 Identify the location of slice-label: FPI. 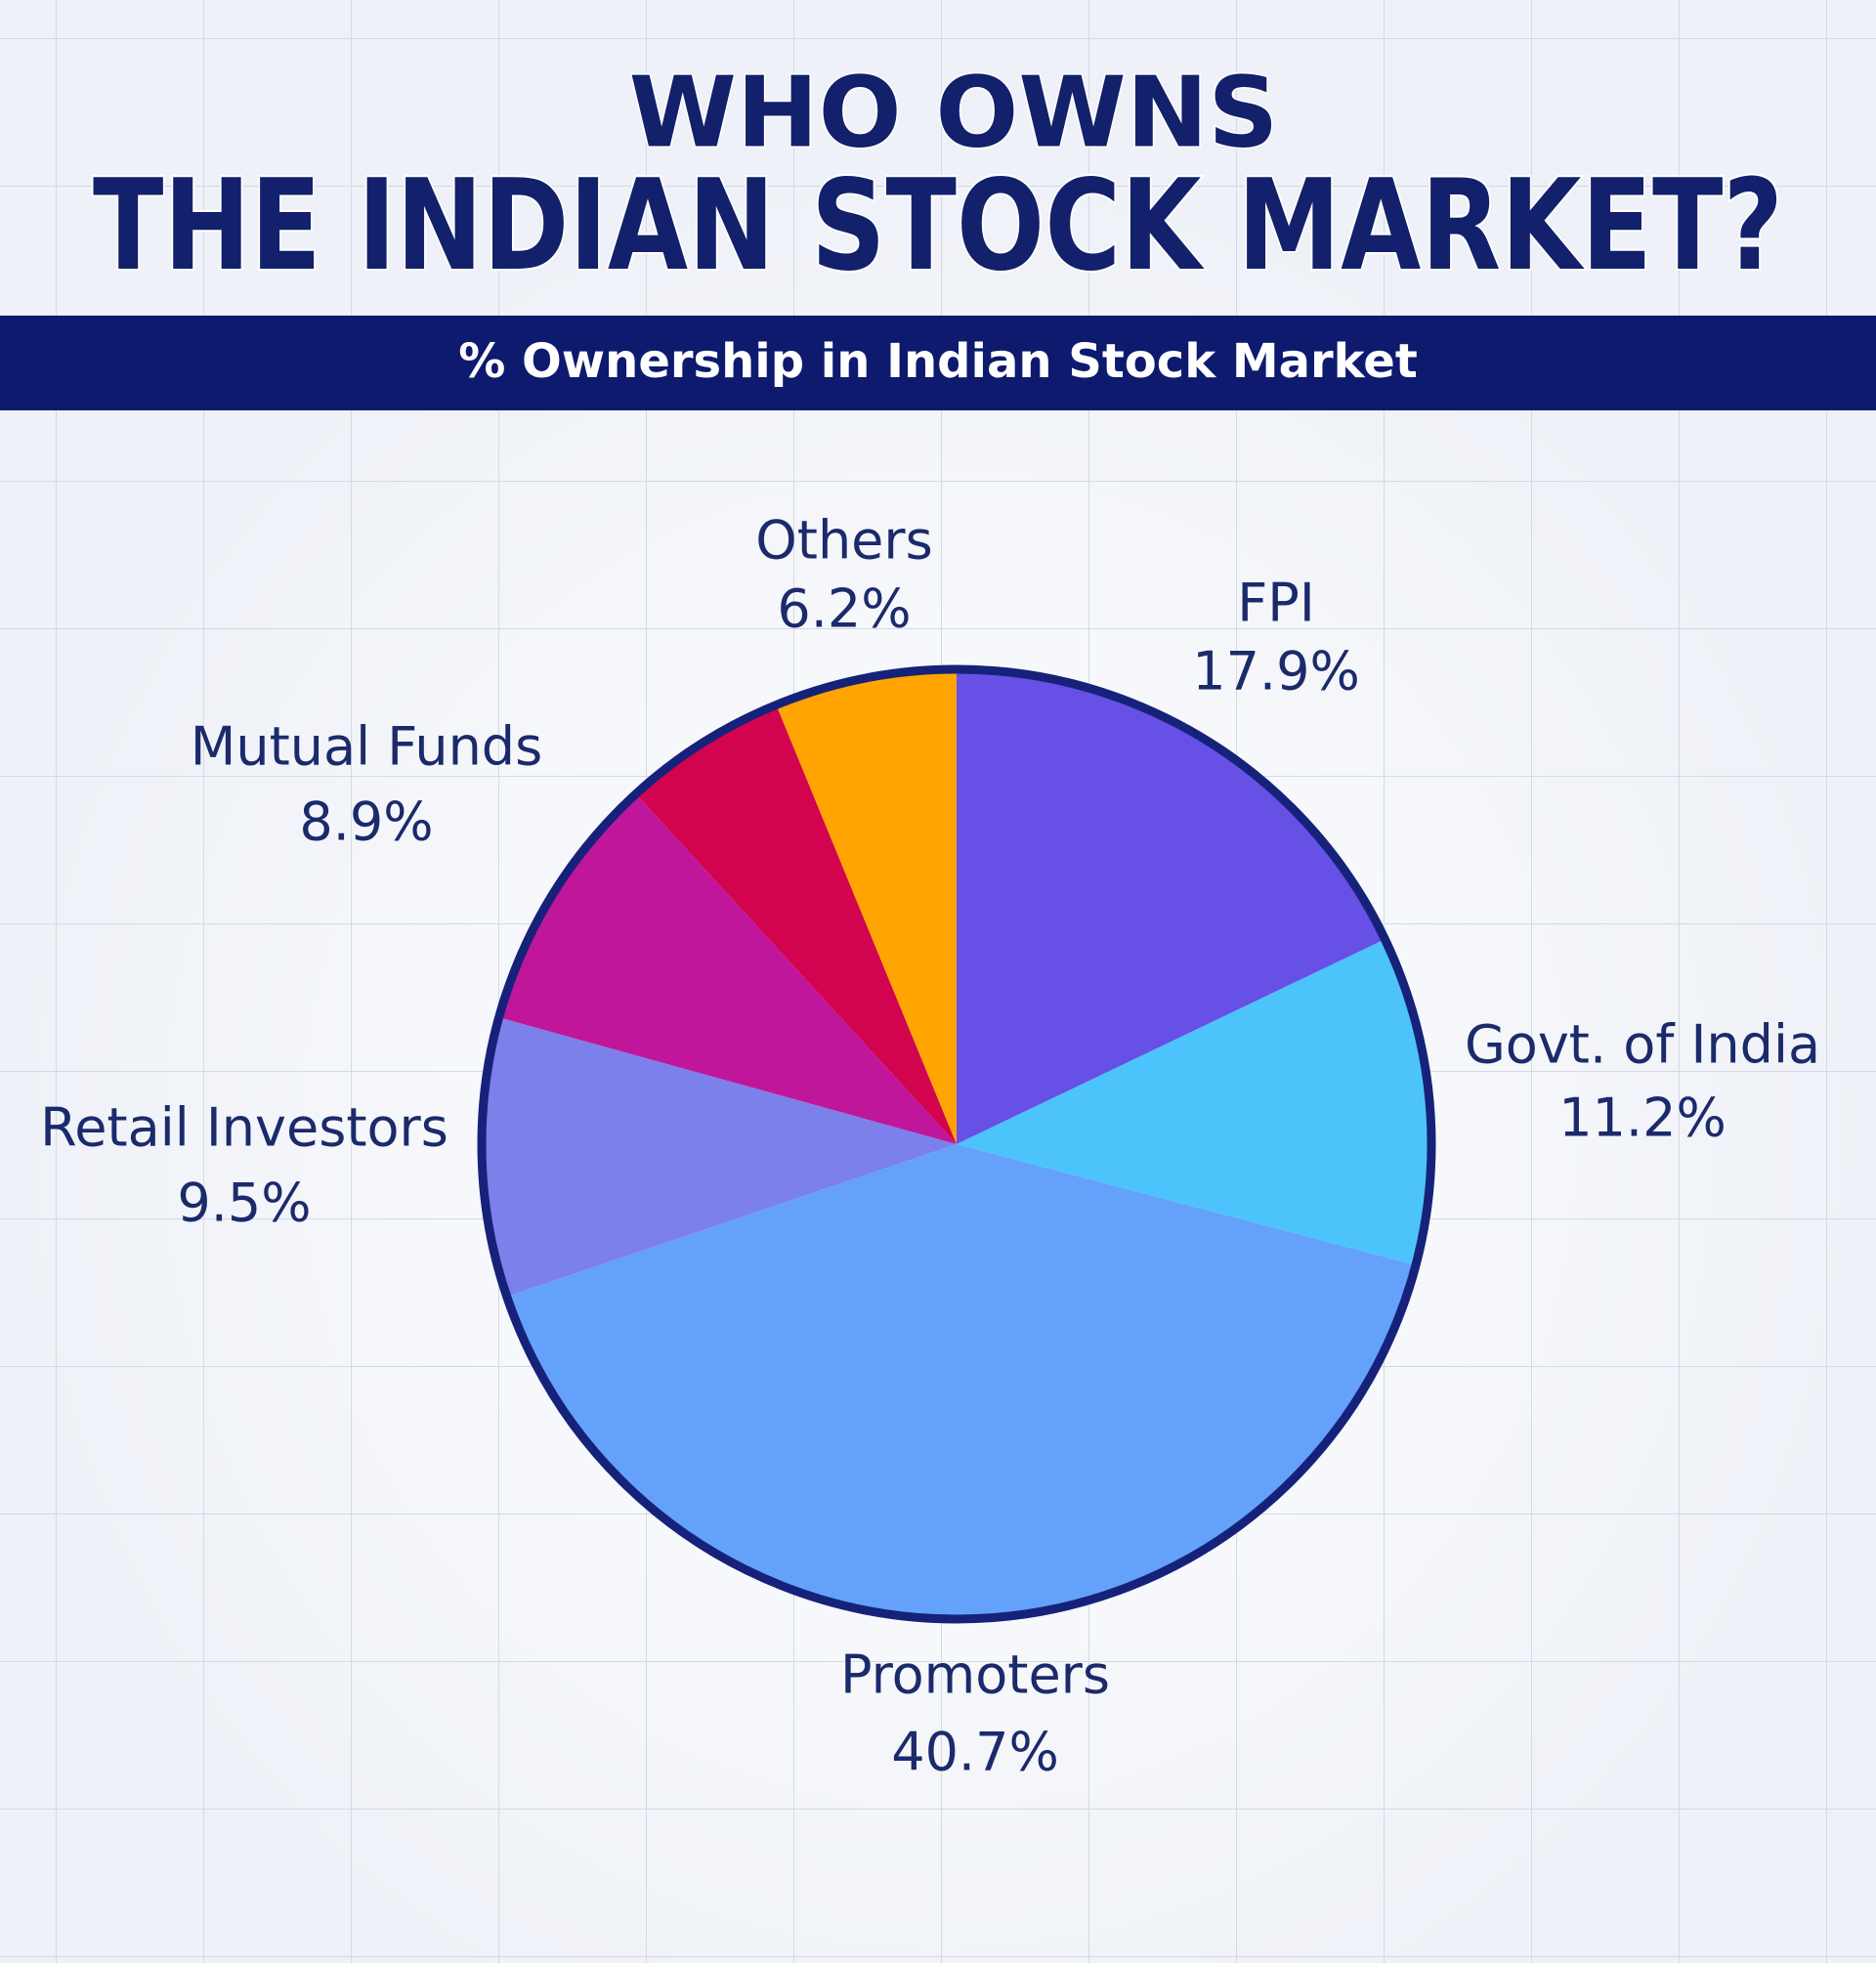
(1276, 603).